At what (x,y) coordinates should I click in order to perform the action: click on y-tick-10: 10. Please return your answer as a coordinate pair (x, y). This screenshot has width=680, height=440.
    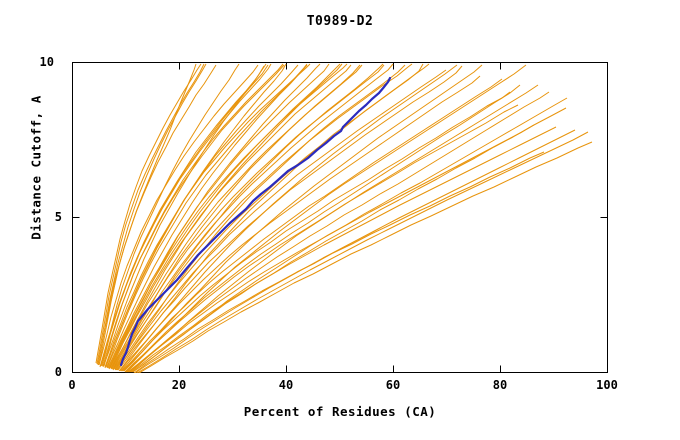
    Looking at the image, I should click on (46, 62).